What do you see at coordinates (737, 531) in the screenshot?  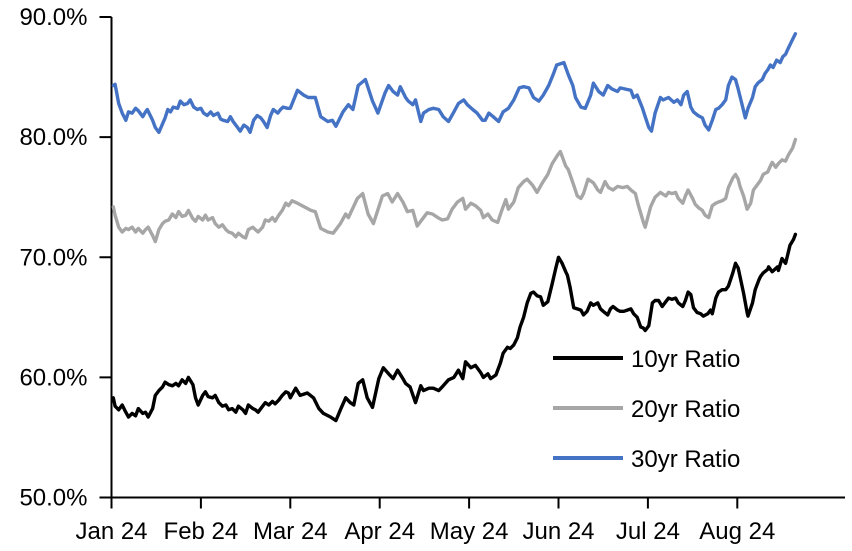 I see `x-tick-label: Aug 24` at bounding box center [737, 531].